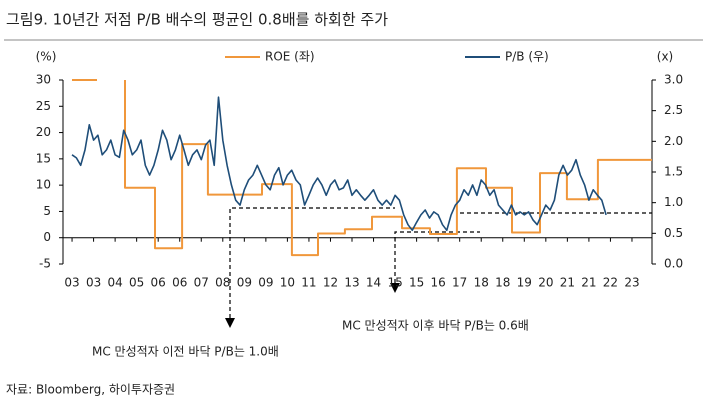 The width and height of the screenshot is (707, 408). I want to click on x-tick-label: 13, so click(351, 283).